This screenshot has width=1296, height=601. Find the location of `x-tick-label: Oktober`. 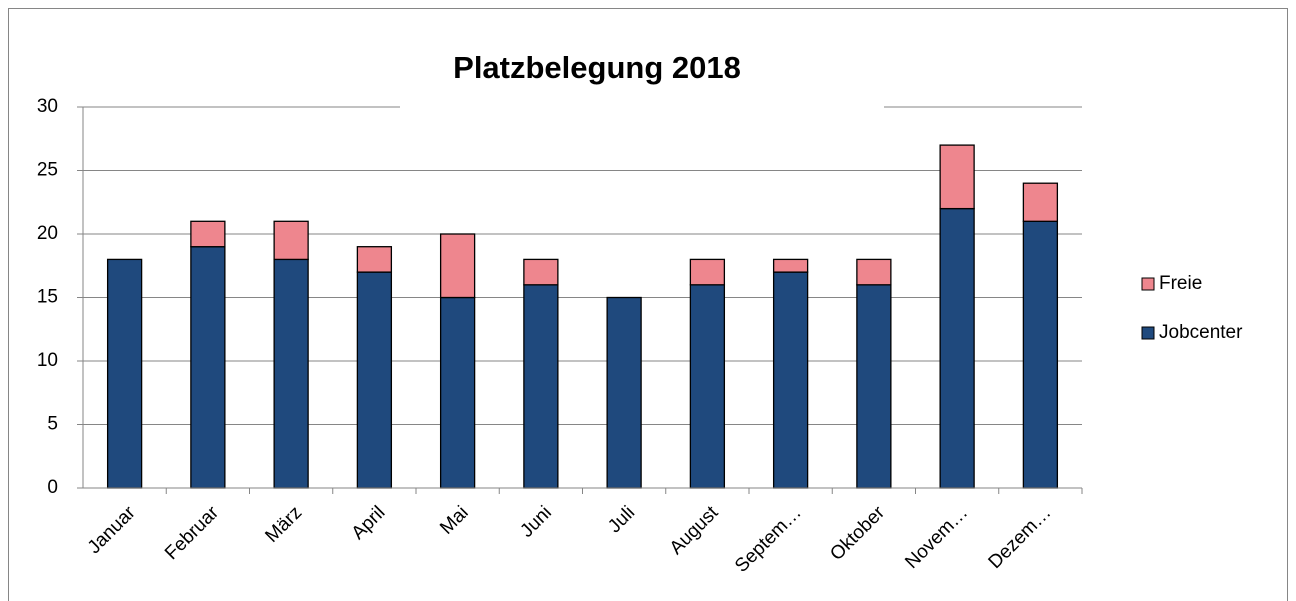

x-tick-label: Oktober is located at coordinates (857, 533).